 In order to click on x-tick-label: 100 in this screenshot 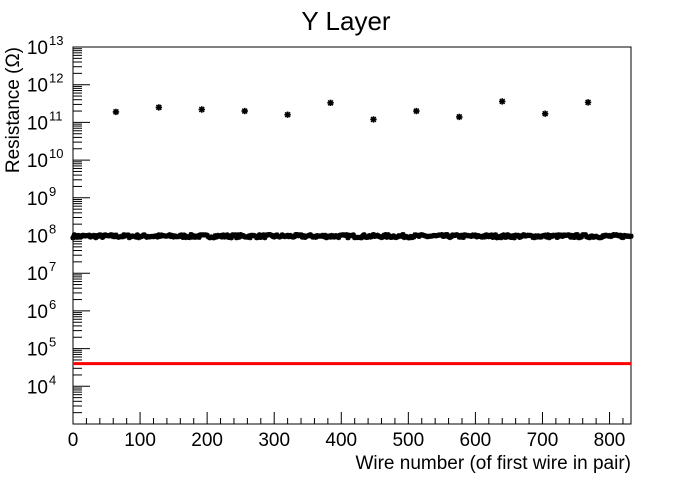, I will do `click(140, 440)`.